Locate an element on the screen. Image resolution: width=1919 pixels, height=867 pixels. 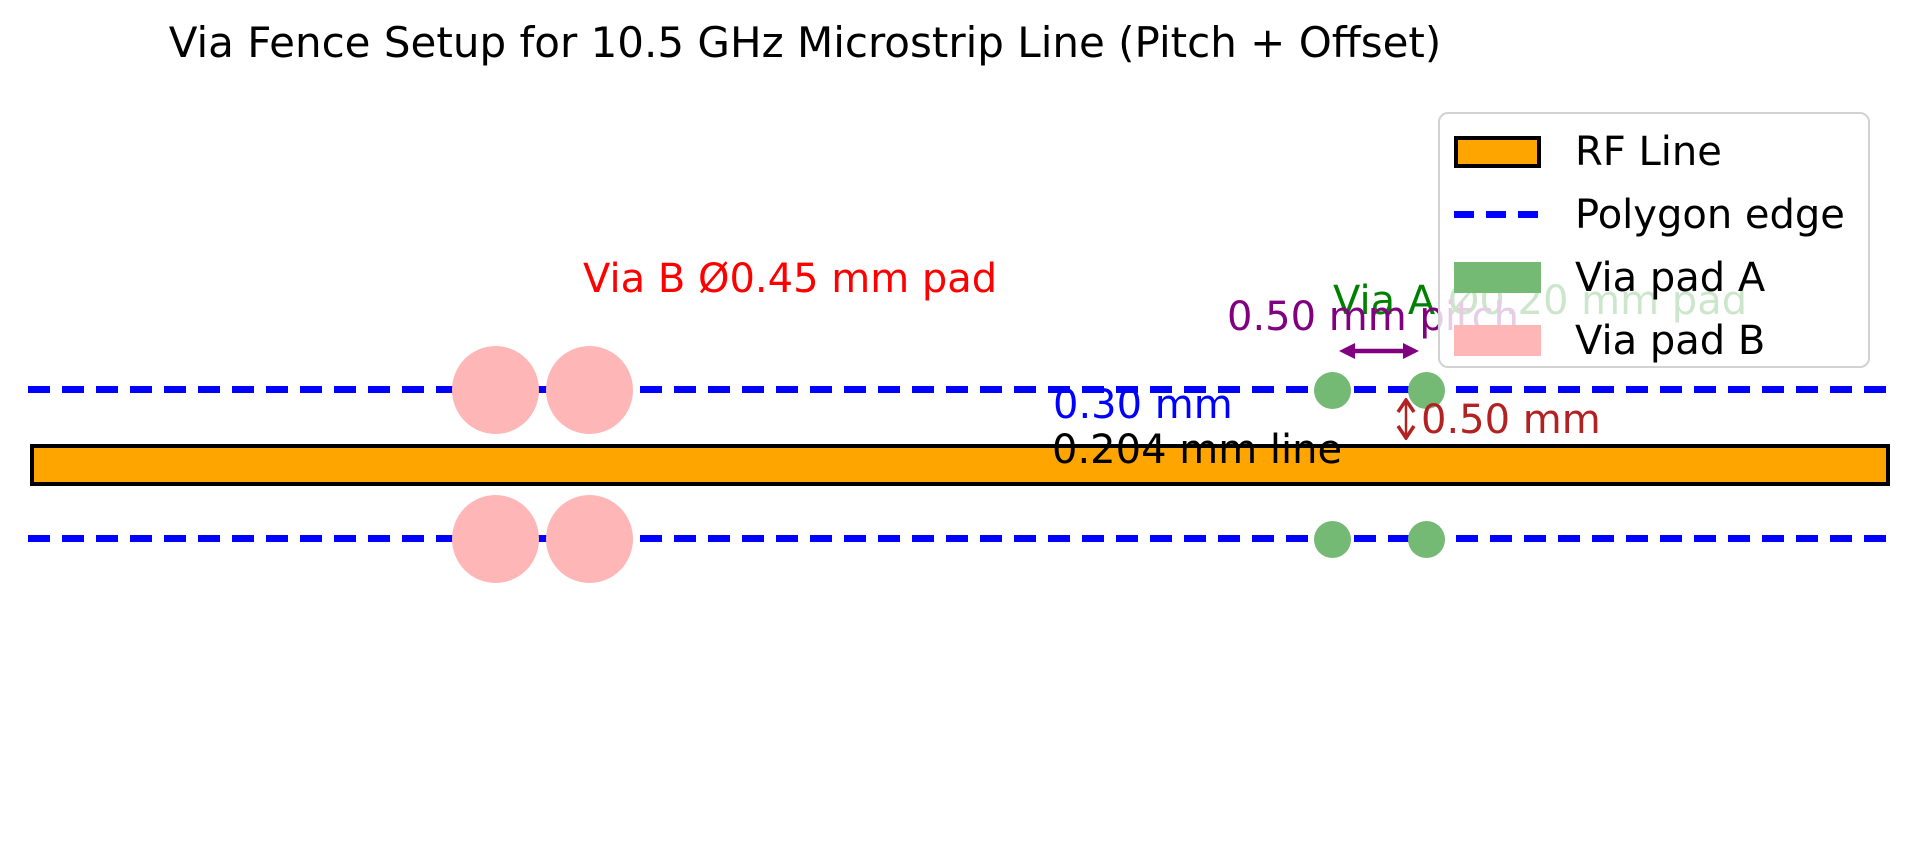
legend-label: Polygon edge is located at coordinates (1710, 214).